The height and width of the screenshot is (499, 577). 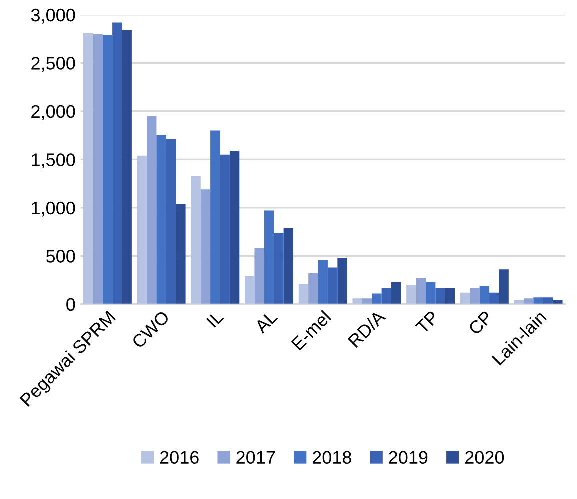 I want to click on y-tick-label: 0, so click(x=71, y=305).